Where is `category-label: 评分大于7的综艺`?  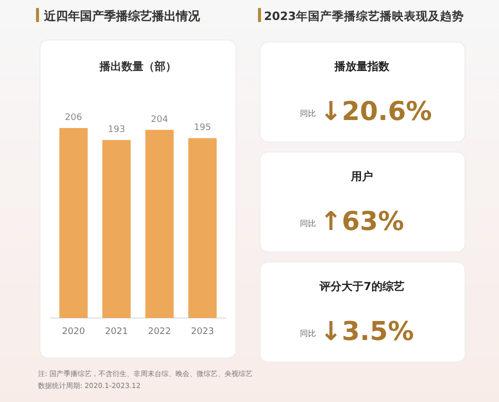
category-label: 评分大于7的综艺 is located at coordinates (361, 286).